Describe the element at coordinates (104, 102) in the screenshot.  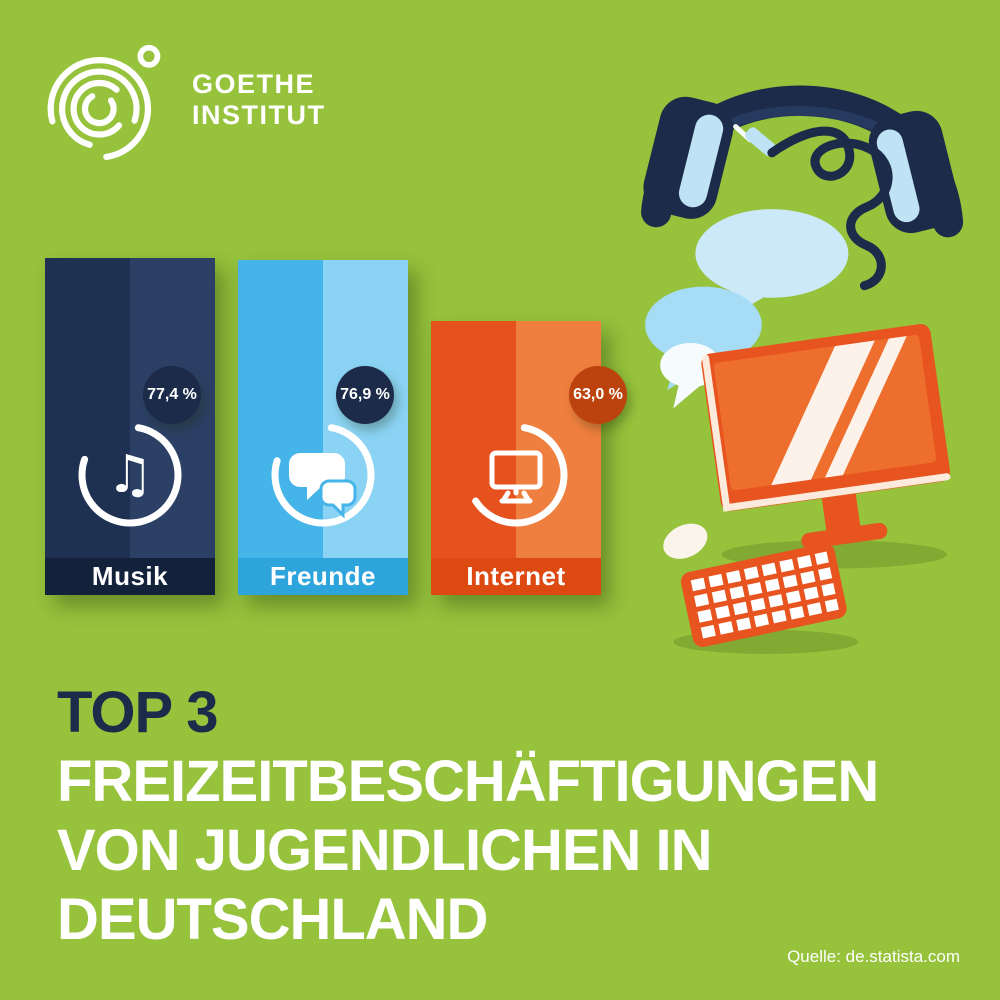
I see `goethe-spiral-icon` at that location.